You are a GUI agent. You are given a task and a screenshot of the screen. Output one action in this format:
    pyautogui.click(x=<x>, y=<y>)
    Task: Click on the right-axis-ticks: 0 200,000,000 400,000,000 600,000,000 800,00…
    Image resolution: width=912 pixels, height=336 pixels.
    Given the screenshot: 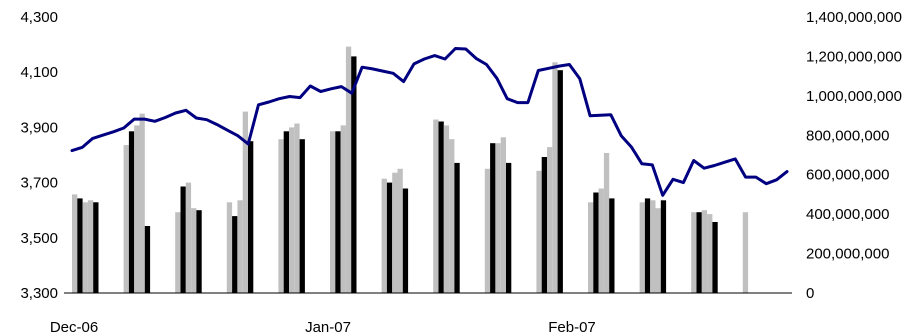 What is the action you would take?
    pyautogui.click(x=854, y=155)
    